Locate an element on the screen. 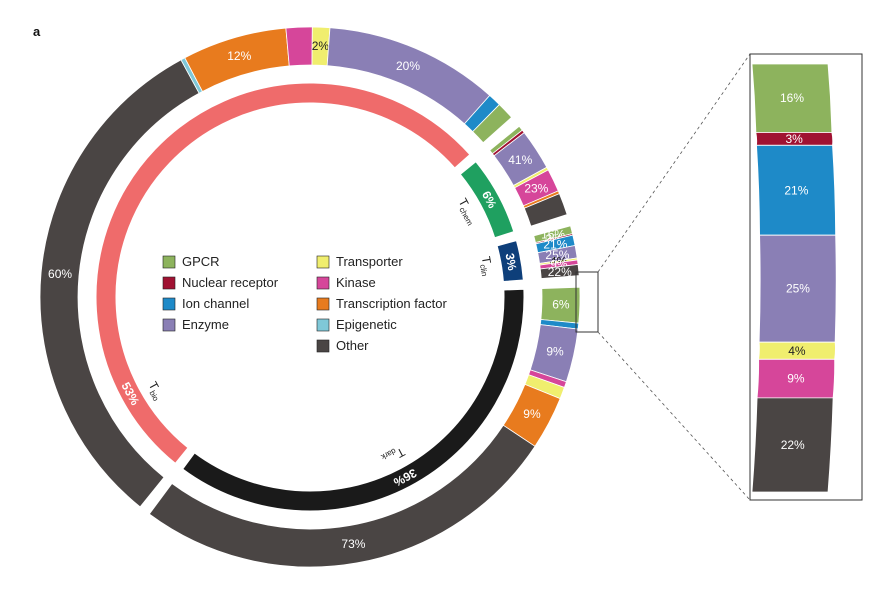 Image resolution: width=889 pixels, height=590 pixels. inset-segment-other is located at coordinates (792, 445).